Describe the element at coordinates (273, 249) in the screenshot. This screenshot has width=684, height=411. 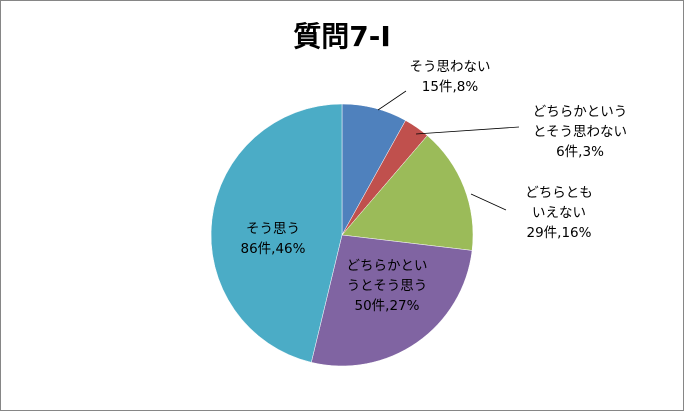
I see `data-label-line: 86件,46%` at that location.